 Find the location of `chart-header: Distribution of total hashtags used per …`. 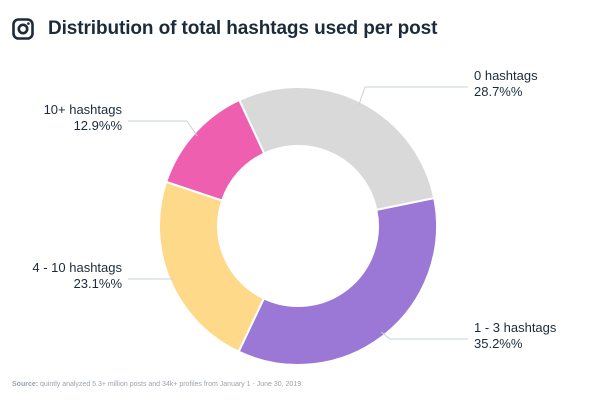

chart-header: Distribution of total hashtags used per … is located at coordinates (224, 29).